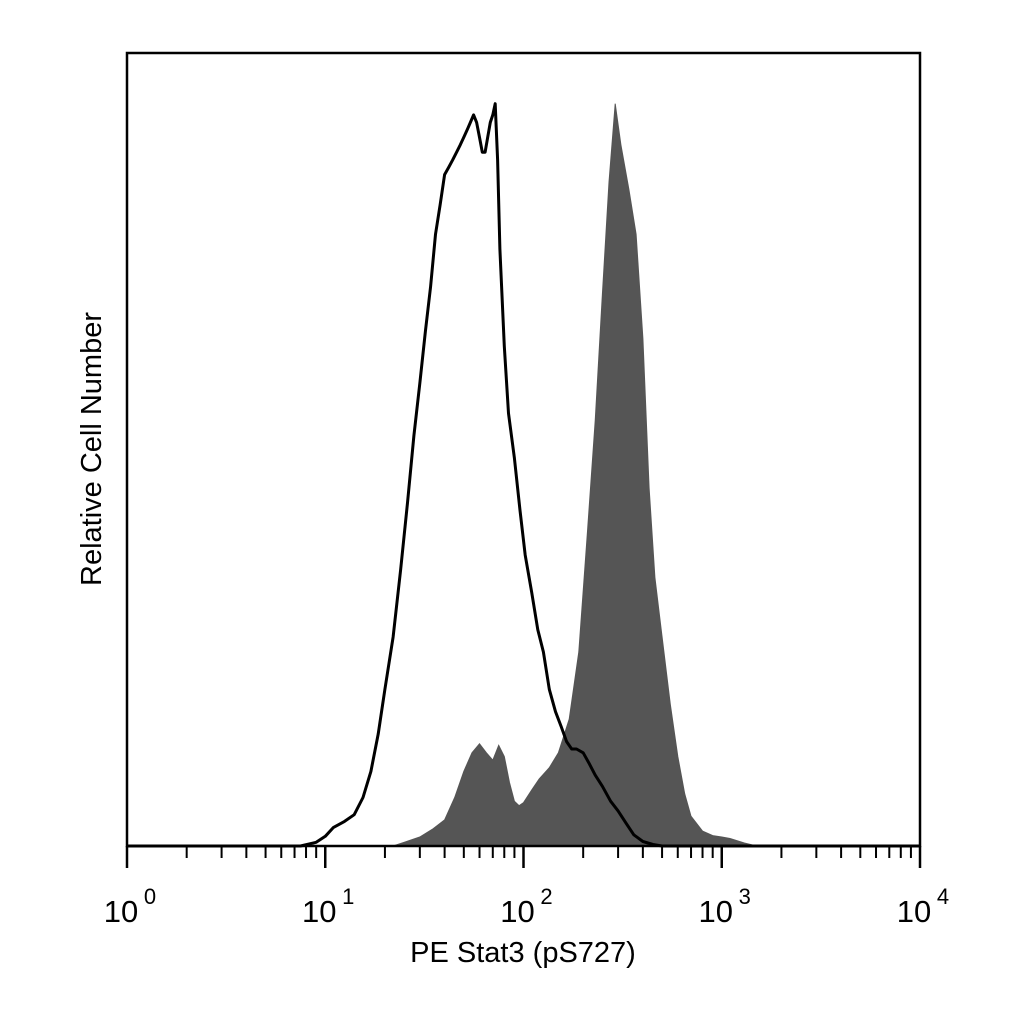  What do you see at coordinates (745, 896) in the screenshot?
I see `x-tick-label-exponent: 3` at bounding box center [745, 896].